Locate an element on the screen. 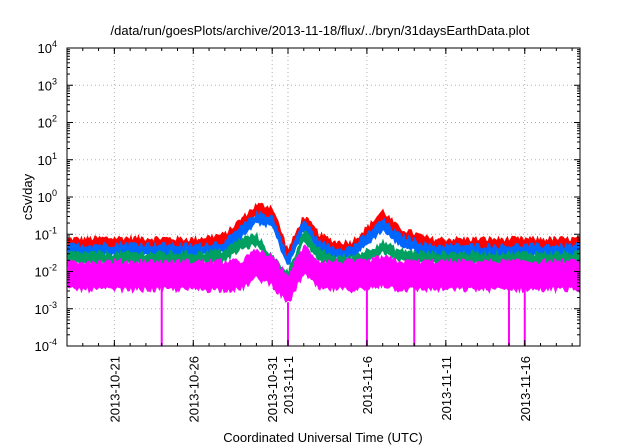 The height and width of the screenshot is (448, 640). y-tick-label: 10¹ is located at coordinates (47, 159).